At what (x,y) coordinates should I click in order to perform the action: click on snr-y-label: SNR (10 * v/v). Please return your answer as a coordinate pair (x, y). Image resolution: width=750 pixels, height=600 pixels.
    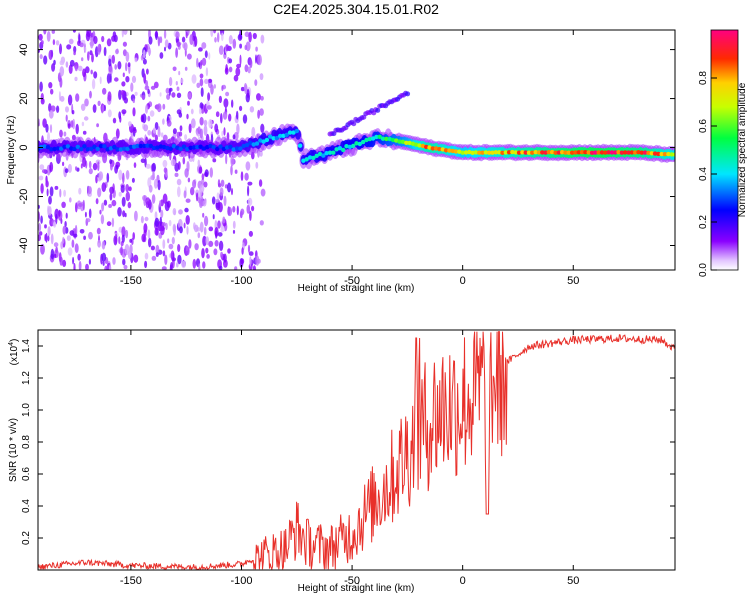
    Looking at the image, I should click on (13, 450).